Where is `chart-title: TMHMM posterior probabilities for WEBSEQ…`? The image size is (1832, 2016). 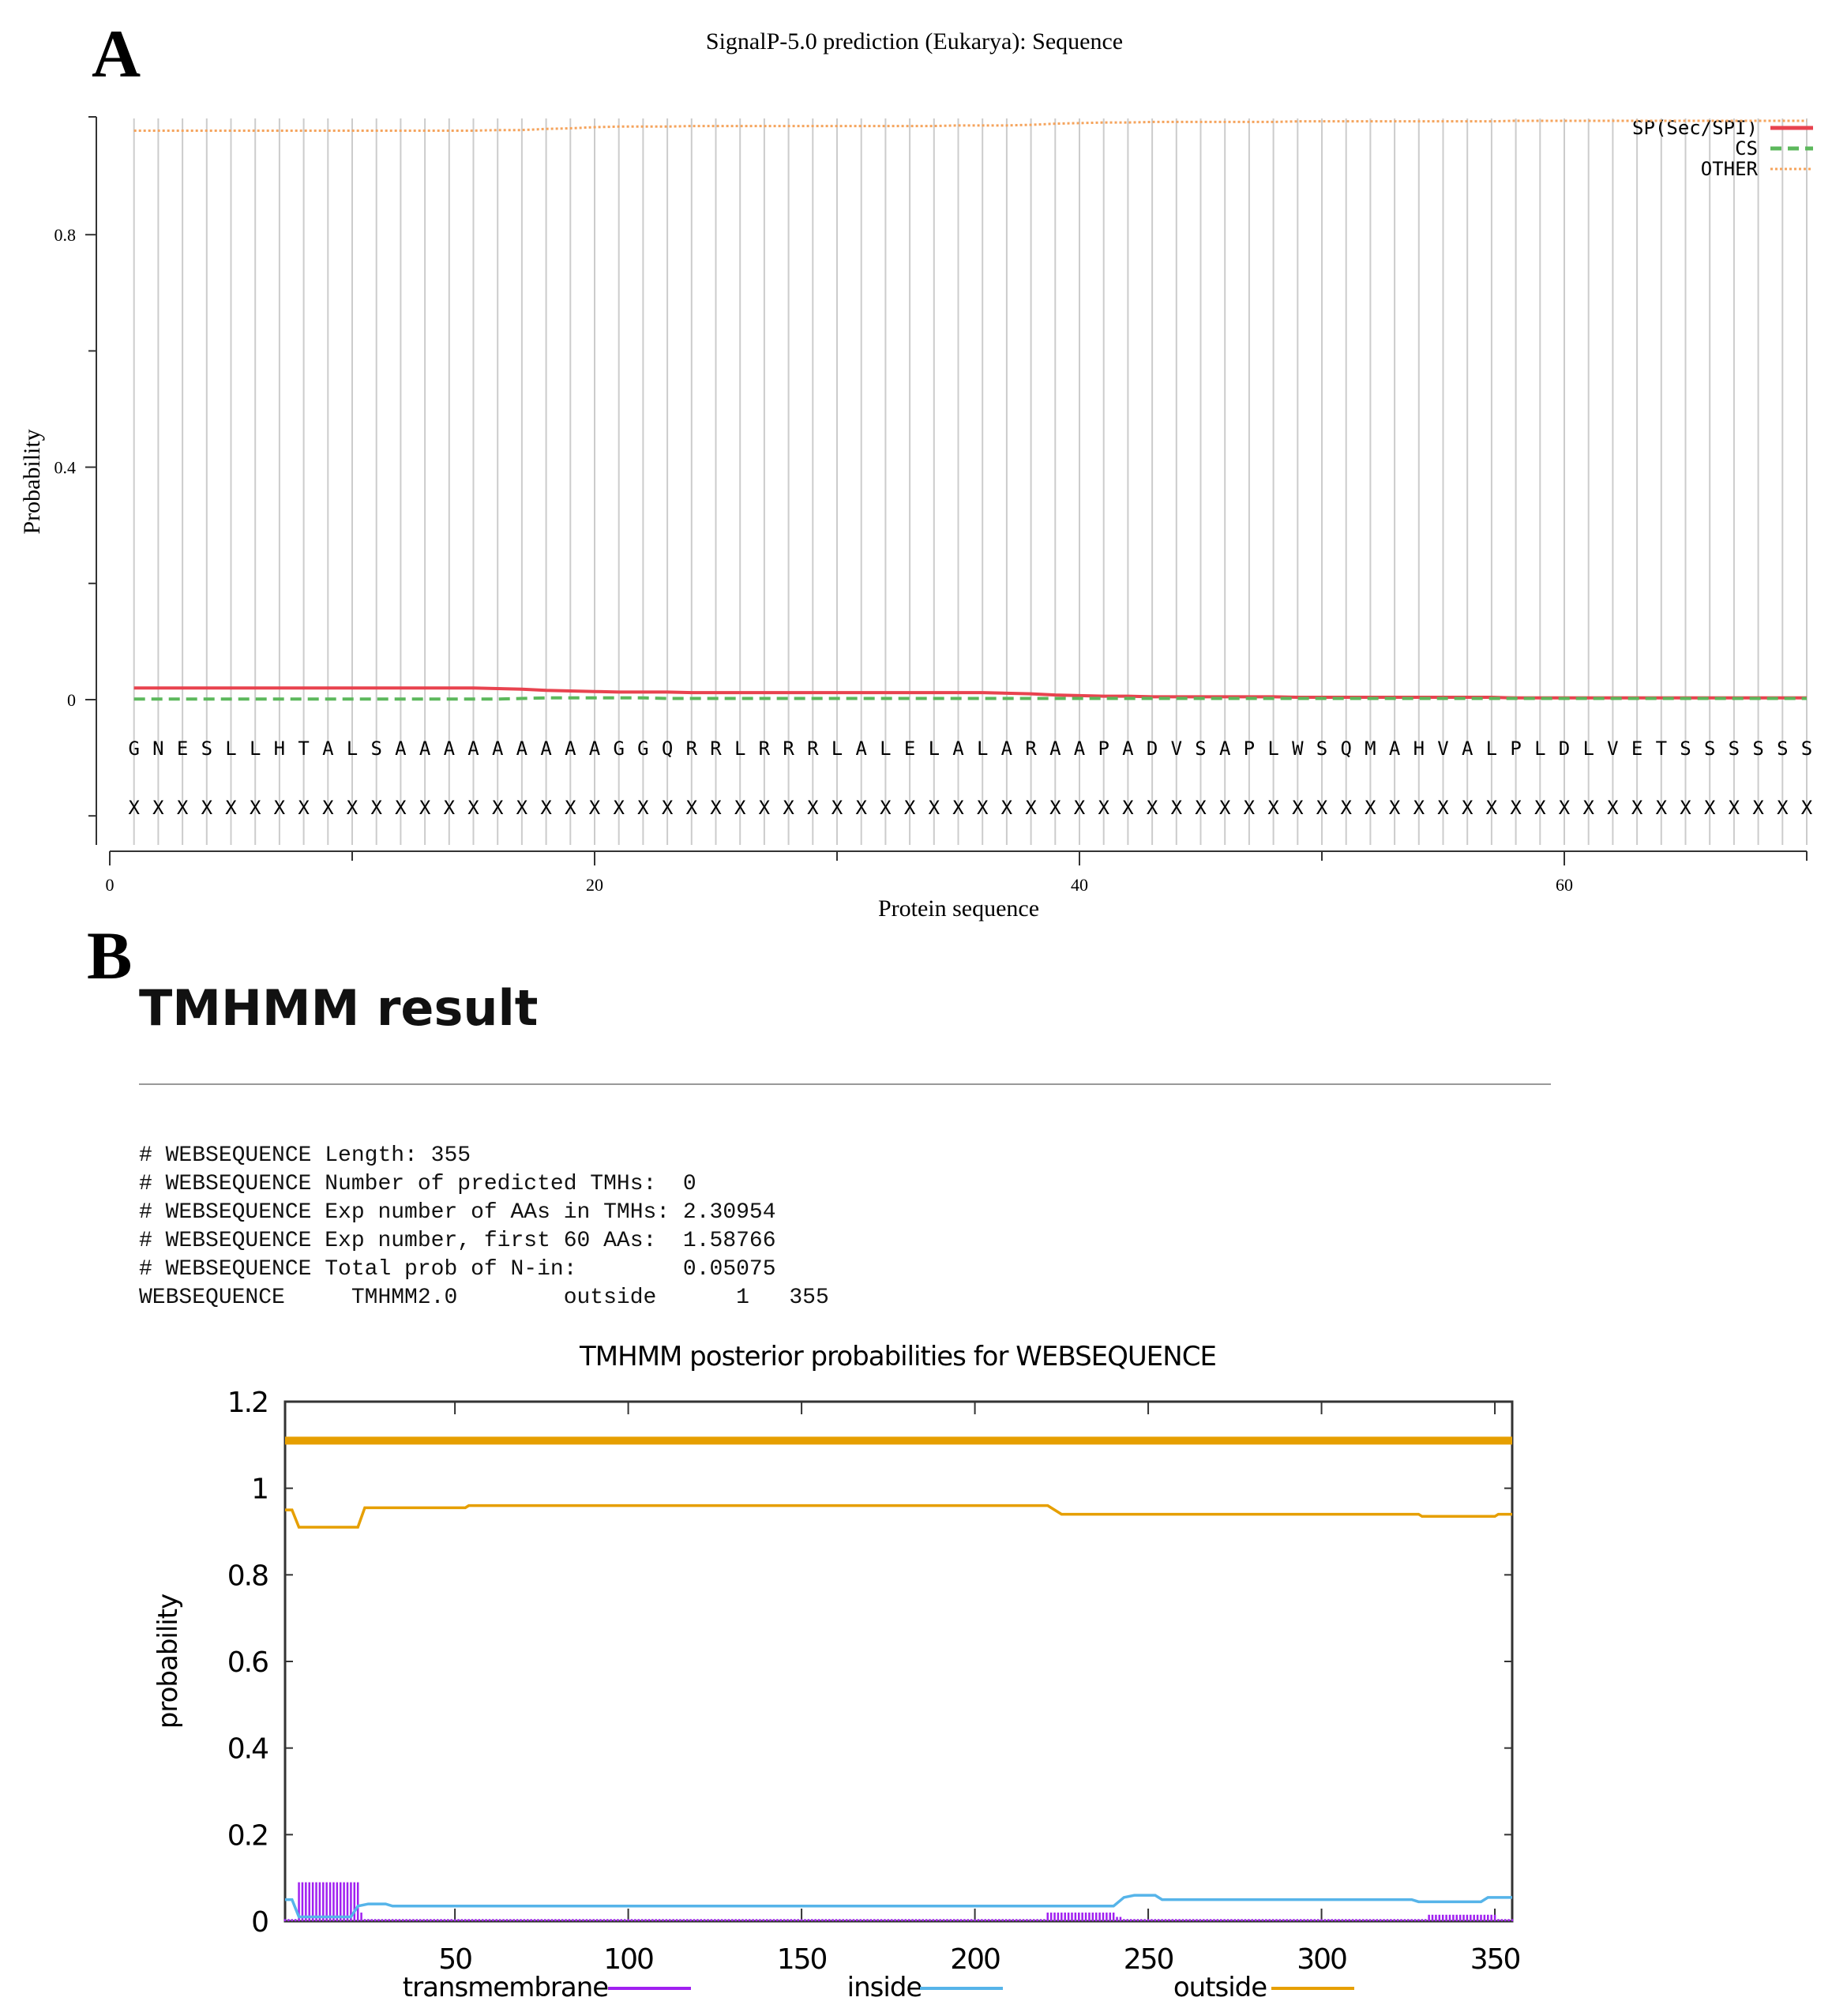 chart-title: TMHMM posterior probabilities for WEBSEQ… is located at coordinates (897, 1356).